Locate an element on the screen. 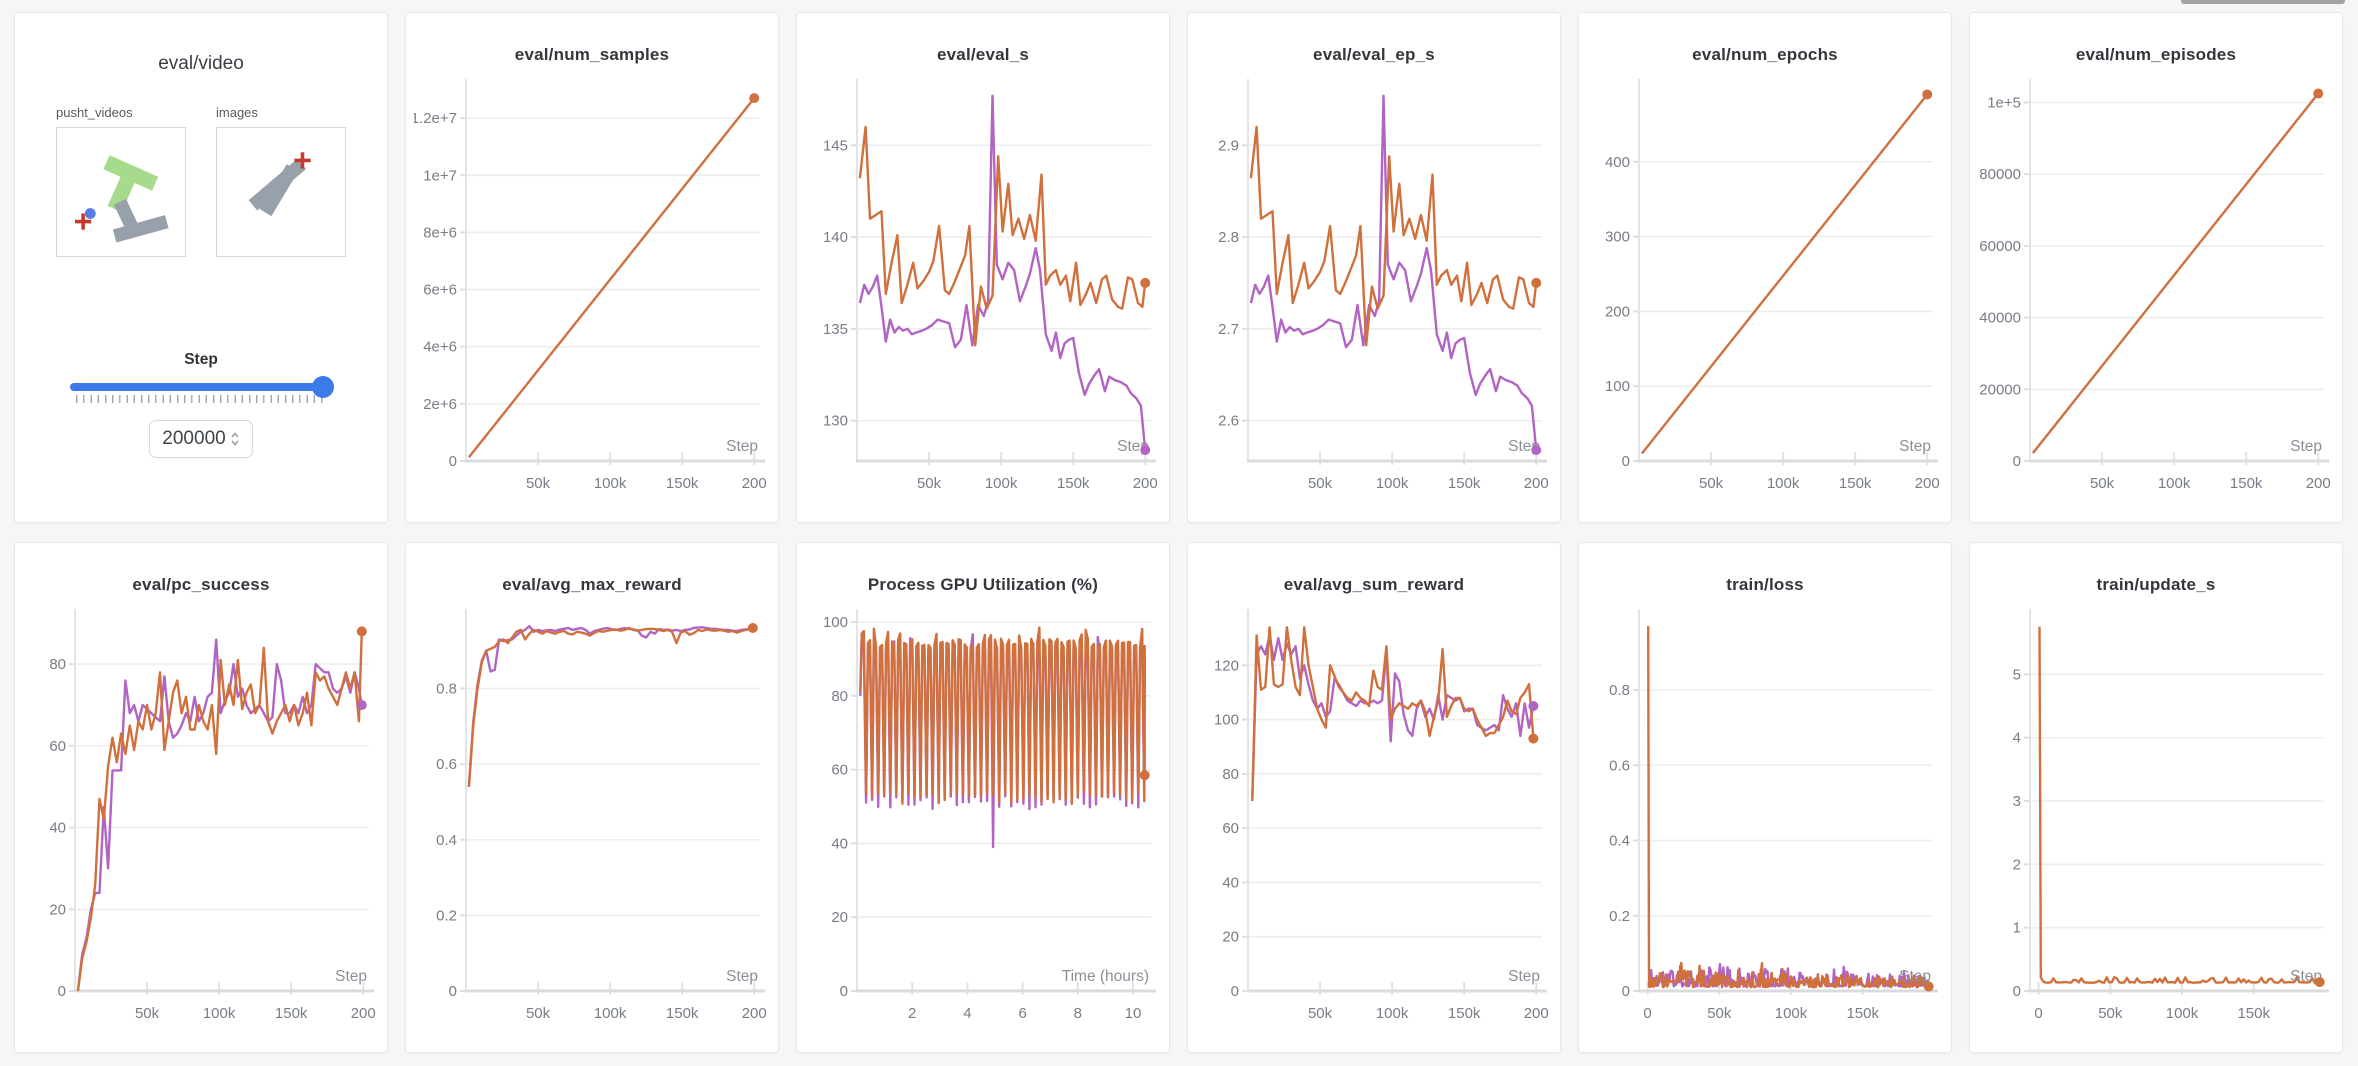 The width and height of the screenshot is (2358, 1066). line-chart: 0 0.2 0.4 0.6 0.8 0 50k 100k 150k Step is located at coordinates (1766, 819).